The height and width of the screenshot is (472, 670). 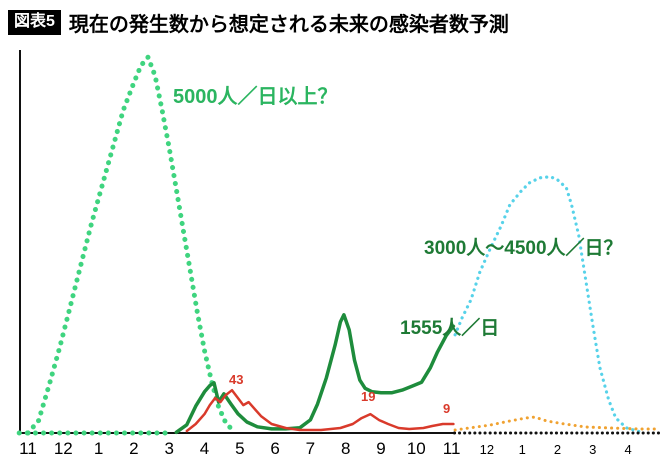 I want to click on x-tick-label: 5, so click(x=240, y=448).